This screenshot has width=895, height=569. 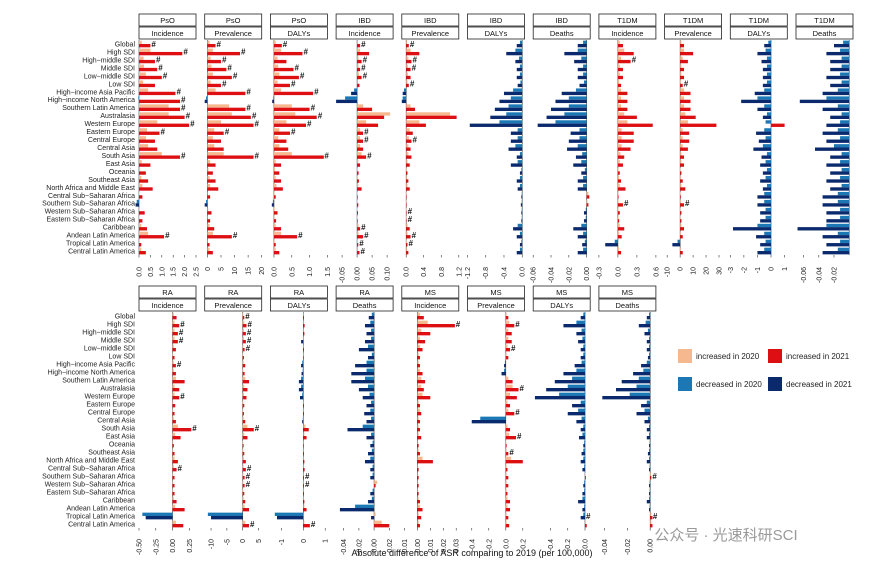 What do you see at coordinates (430, 20) in the screenshot?
I see `strip-disease-label: IBD` at bounding box center [430, 20].